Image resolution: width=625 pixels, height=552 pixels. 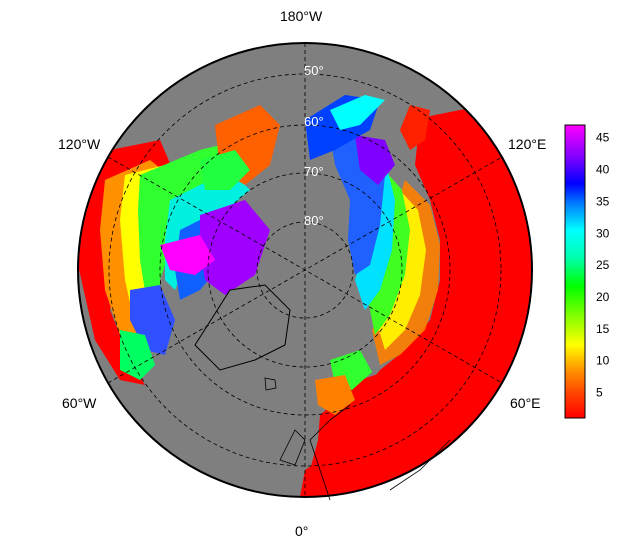 I want to click on scandinavia-orange, so click(x=335, y=395).